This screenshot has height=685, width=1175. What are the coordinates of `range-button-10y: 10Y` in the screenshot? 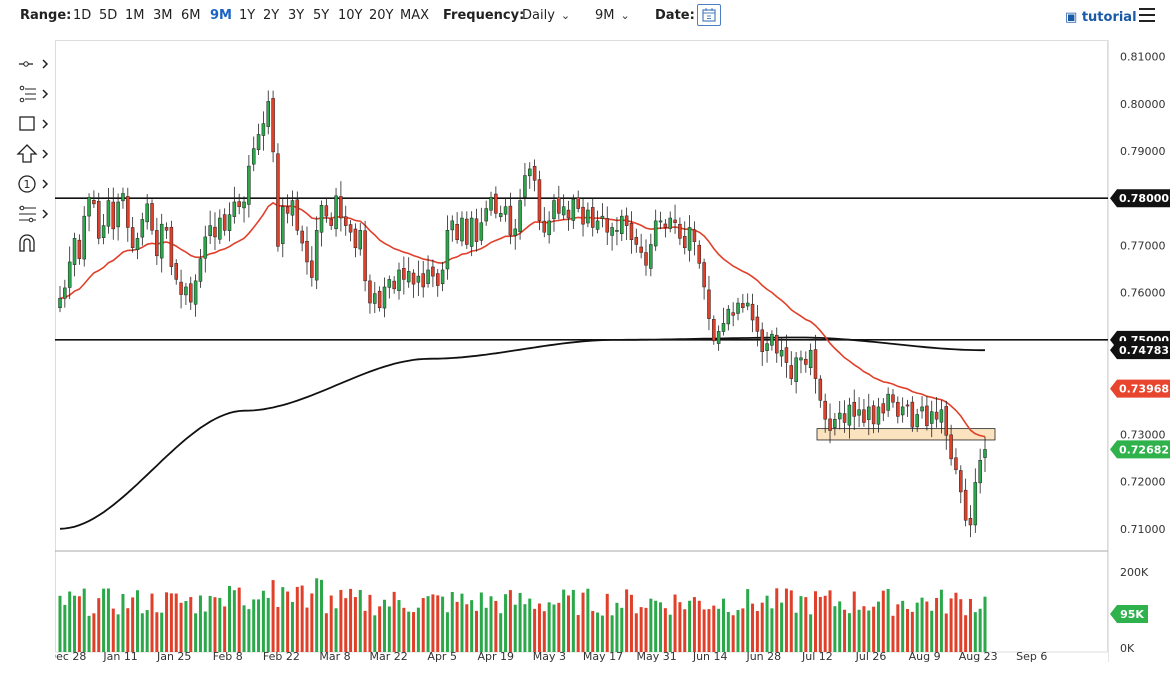 It's located at (350, 15).